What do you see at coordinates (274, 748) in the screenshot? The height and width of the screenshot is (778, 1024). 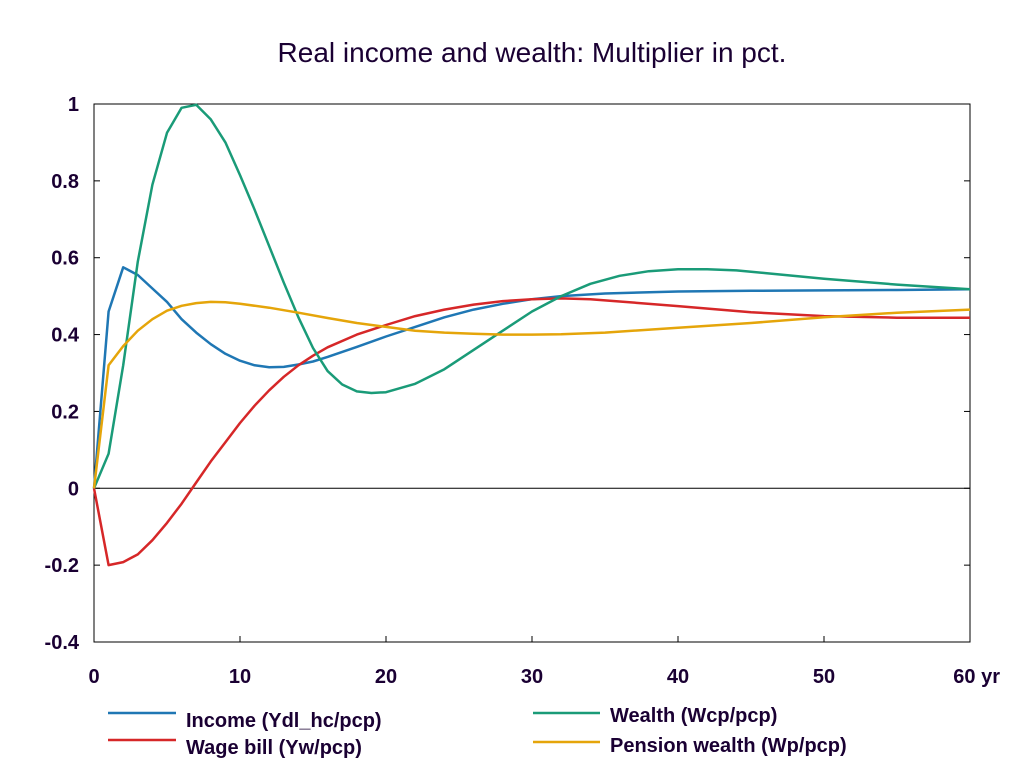 I see `legend-label-wage-bill-yw-pcp: Wage bill (Yw/pcp)` at bounding box center [274, 748].